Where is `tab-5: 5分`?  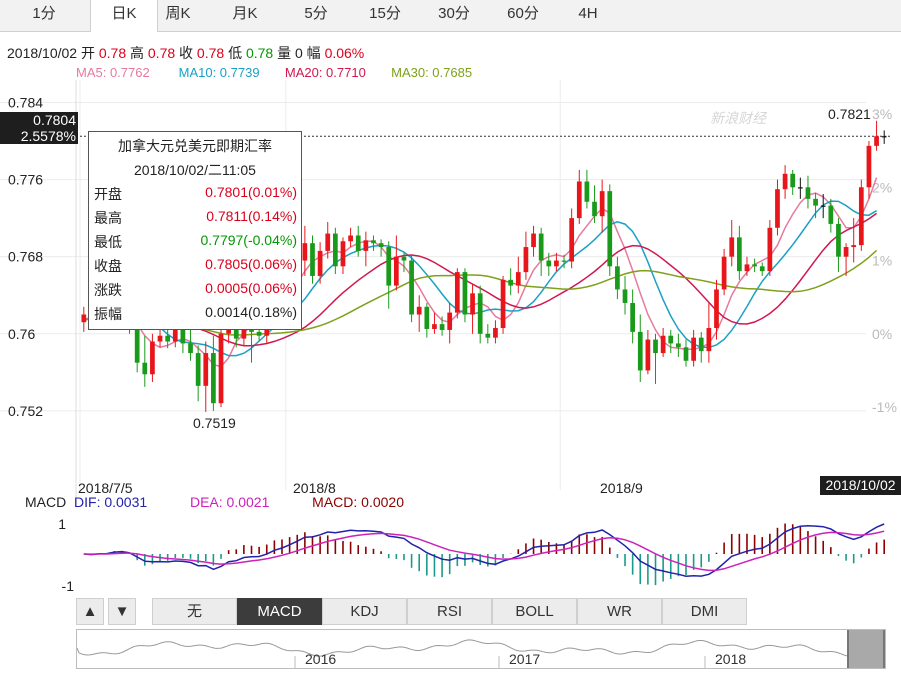
tab-5: 5分 is located at coordinates (316, 13).